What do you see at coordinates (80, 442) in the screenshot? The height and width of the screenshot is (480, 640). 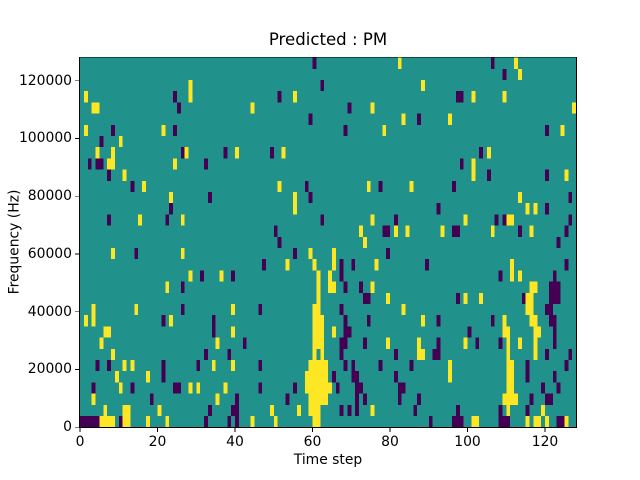 I see `x-tick-label: 0` at bounding box center [80, 442].